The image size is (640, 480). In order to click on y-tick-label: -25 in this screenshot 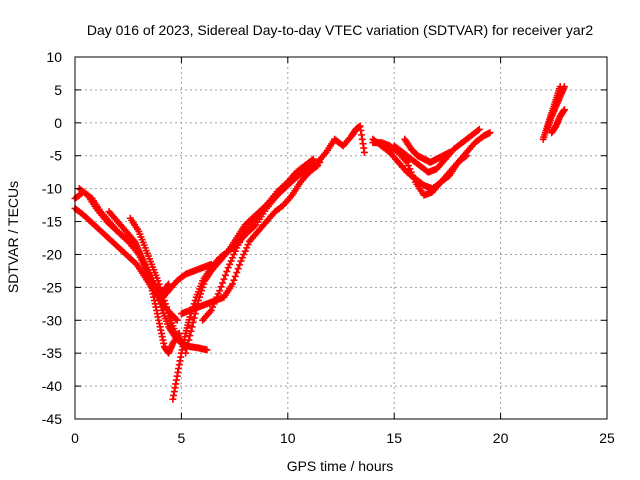, I will do `click(52, 287)`.